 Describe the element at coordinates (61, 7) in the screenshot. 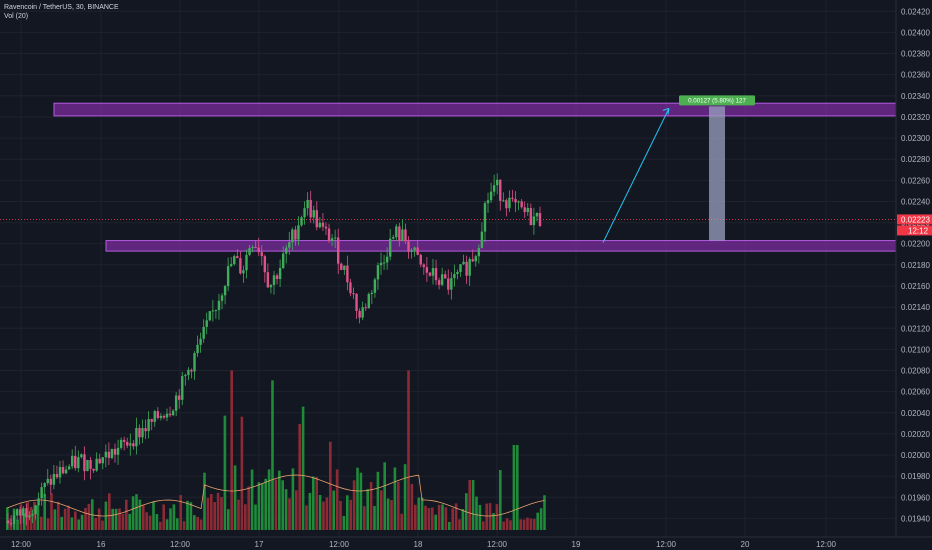

I see `symbol-title: Ravencoin / TetherUS, 30, BINANCE` at that location.